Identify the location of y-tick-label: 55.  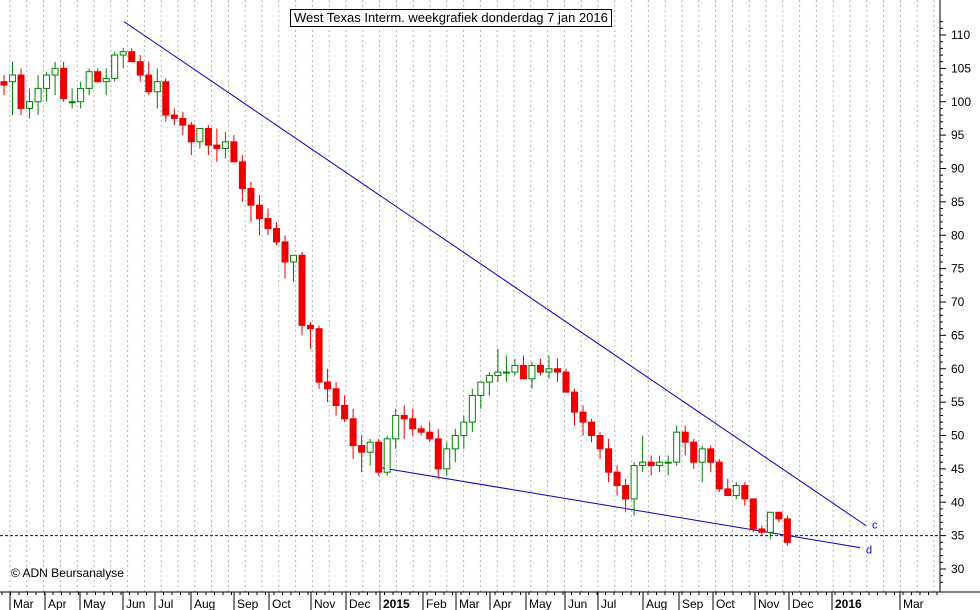
(958, 402).